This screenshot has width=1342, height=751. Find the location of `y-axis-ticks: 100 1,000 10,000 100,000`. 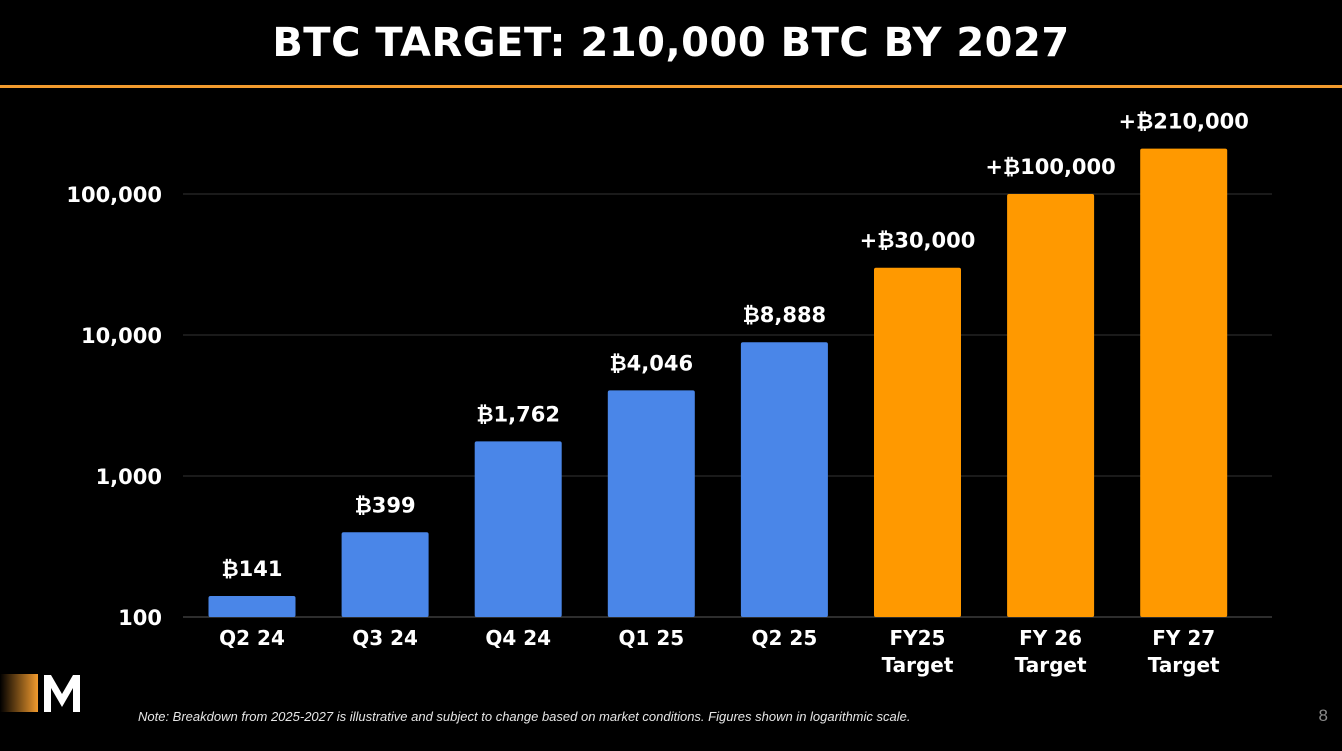

y-axis-ticks: 100 1,000 10,000 100,000 is located at coordinates (114, 406).